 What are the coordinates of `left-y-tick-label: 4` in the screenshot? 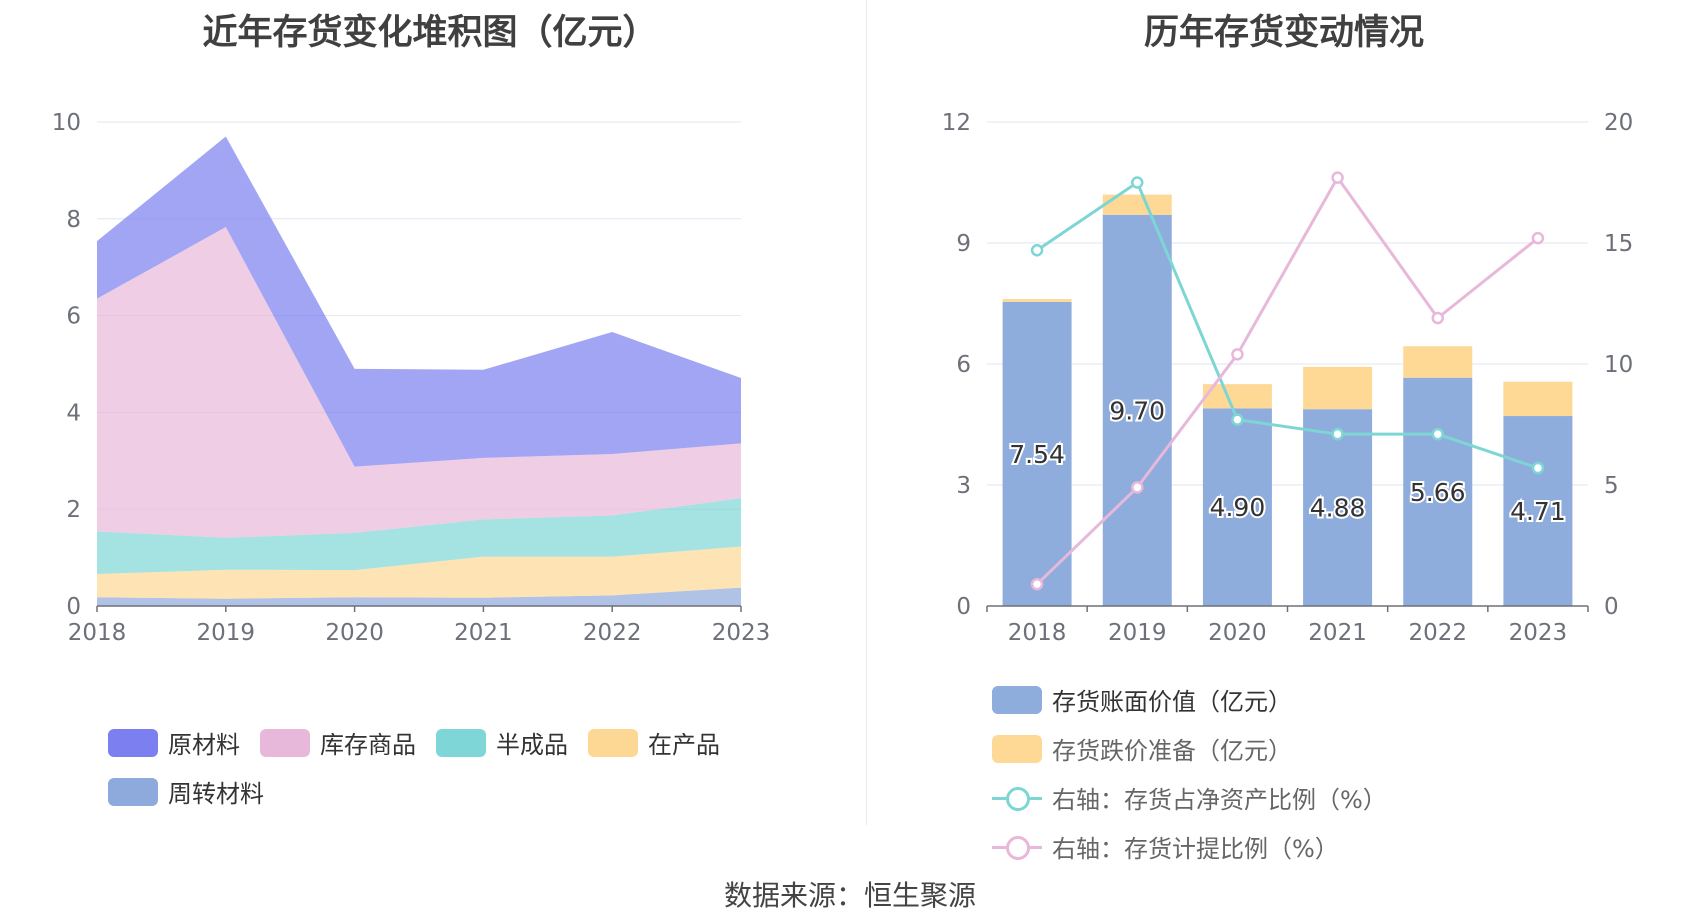 It's located at (73, 413).